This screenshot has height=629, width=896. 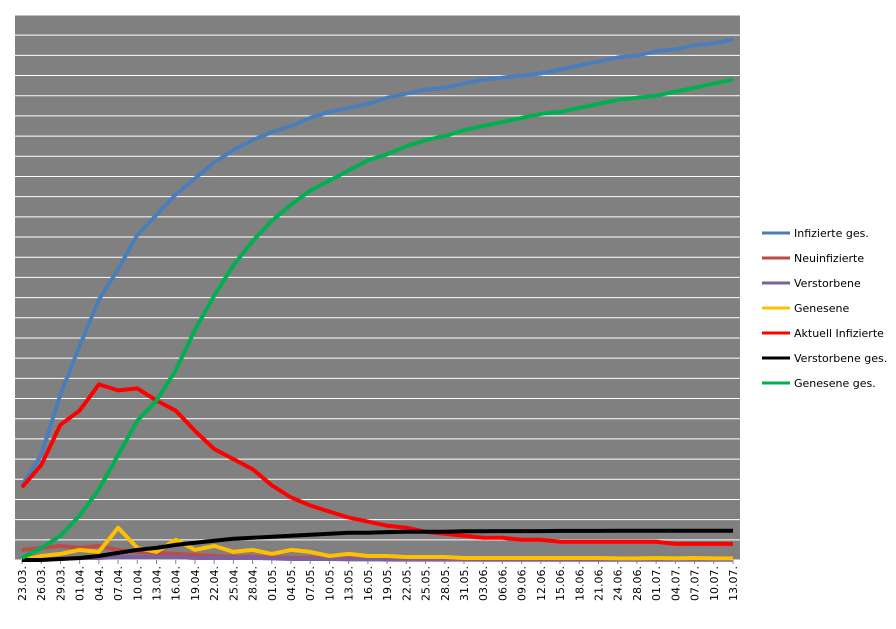 What do you see at coordinates (827, 283) in the screenshot?
I see `legend-label: Verstorbene` at bounding box center [827, 283].